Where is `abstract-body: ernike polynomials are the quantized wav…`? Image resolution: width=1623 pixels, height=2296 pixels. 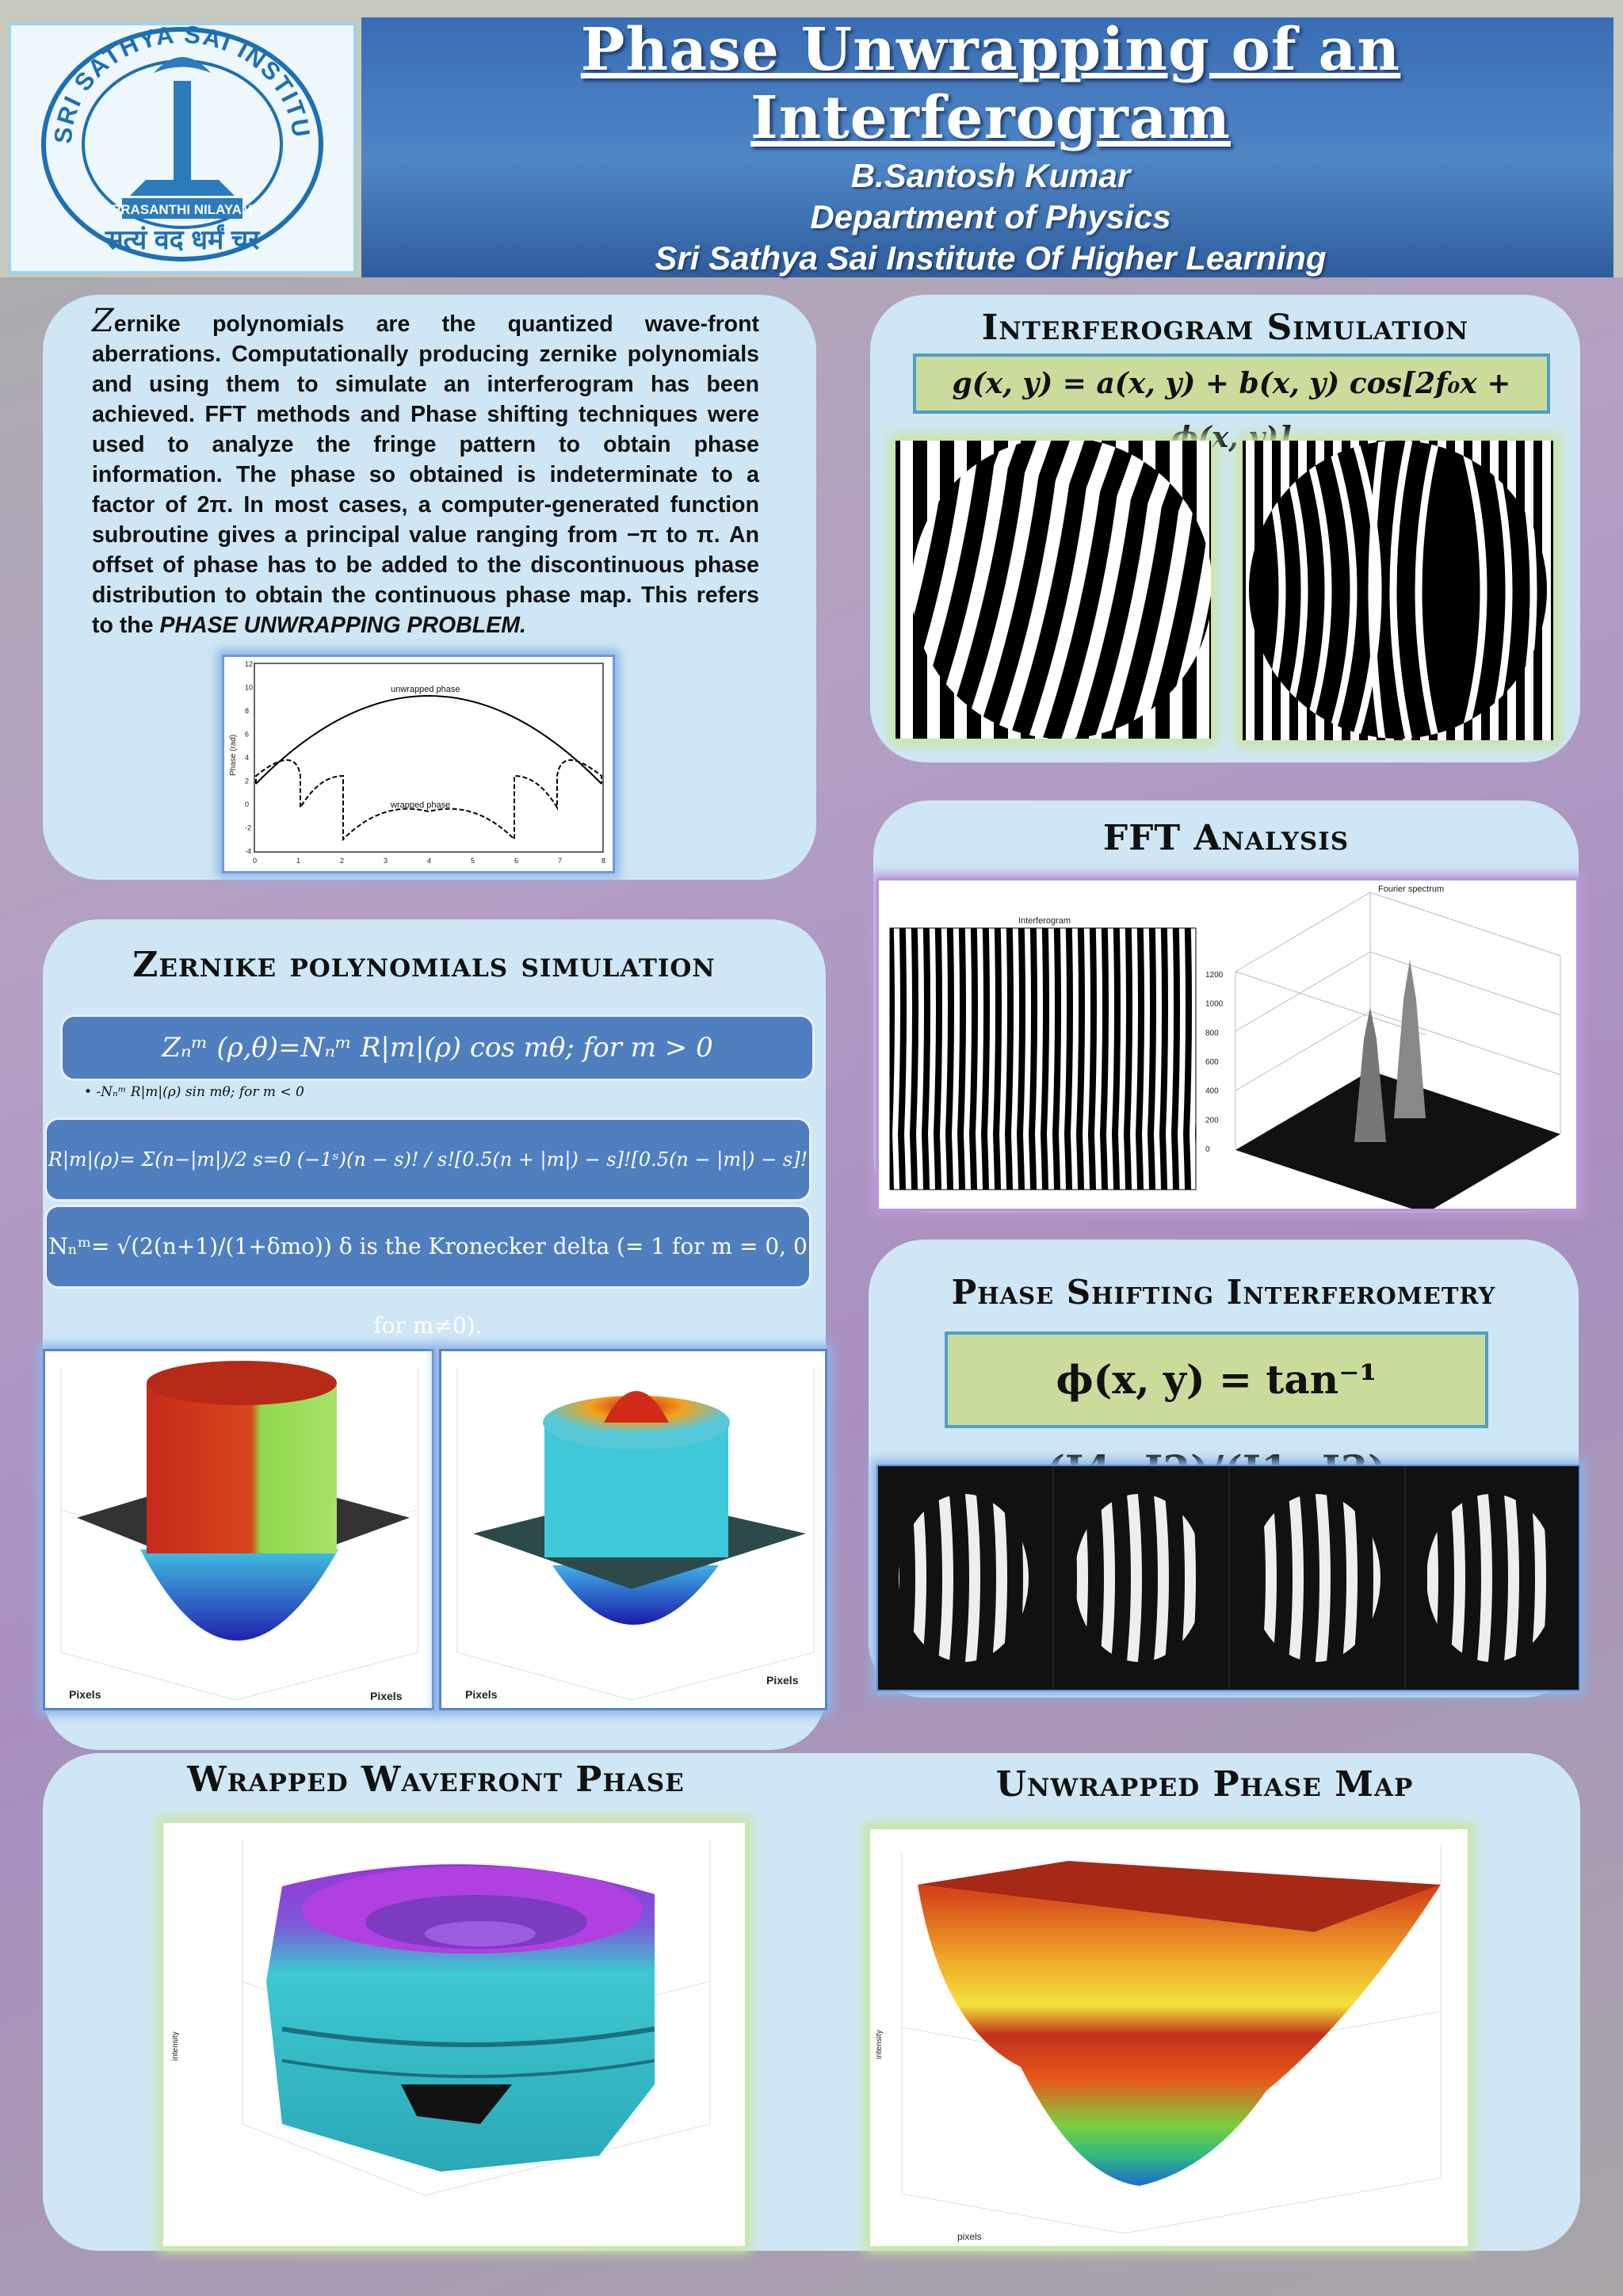
abstract-body: ernike polynomials are the quantized wav… is located at coordinates (426, 474).